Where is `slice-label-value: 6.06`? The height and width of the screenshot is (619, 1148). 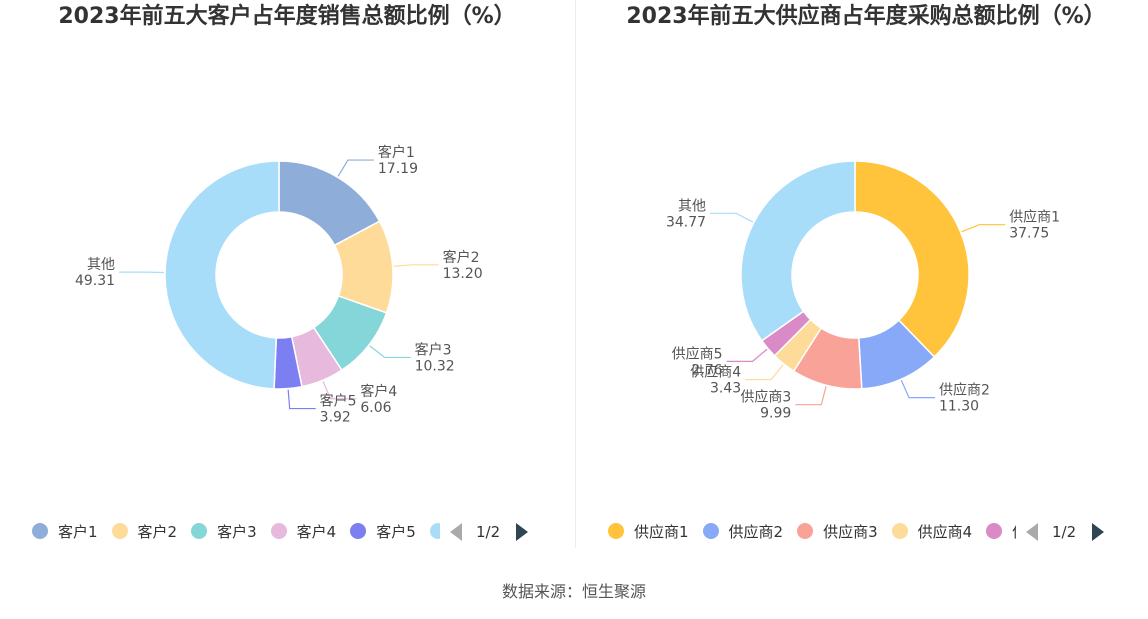 slice-label-value: 6.06 is located at coordinates (375, 408).